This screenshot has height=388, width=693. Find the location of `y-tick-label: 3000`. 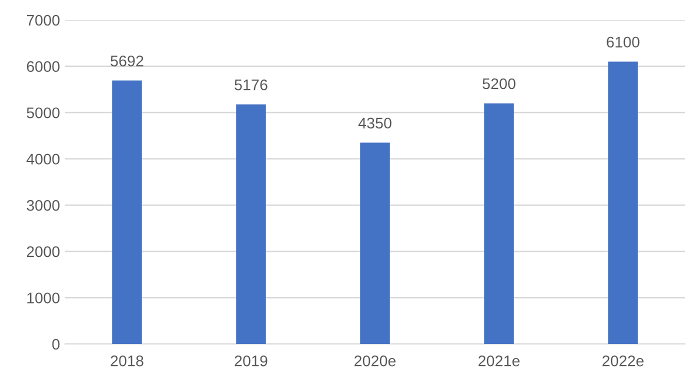

y-tick-label: 3000 is located at coordinates (43, 205).